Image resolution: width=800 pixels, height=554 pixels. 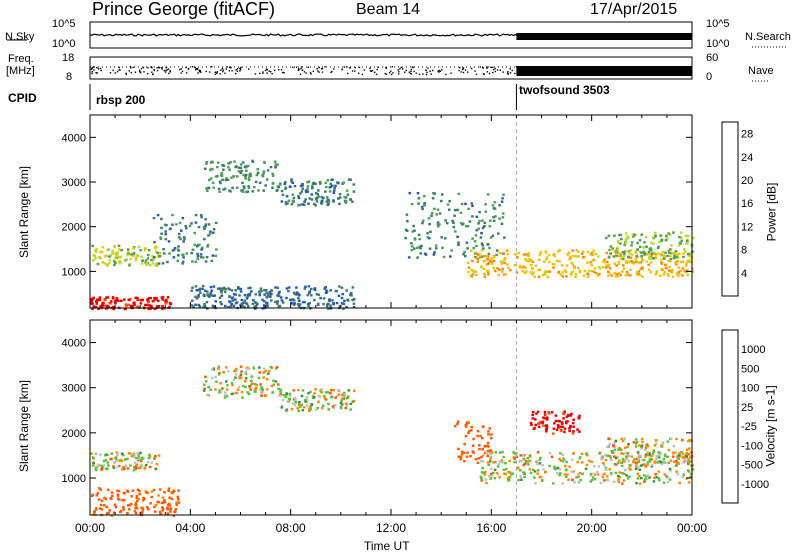 What do you see at coordinates (730, 209) in the screenshot?
I see `power-colorbar-frame` at bounding box center [730, 209].